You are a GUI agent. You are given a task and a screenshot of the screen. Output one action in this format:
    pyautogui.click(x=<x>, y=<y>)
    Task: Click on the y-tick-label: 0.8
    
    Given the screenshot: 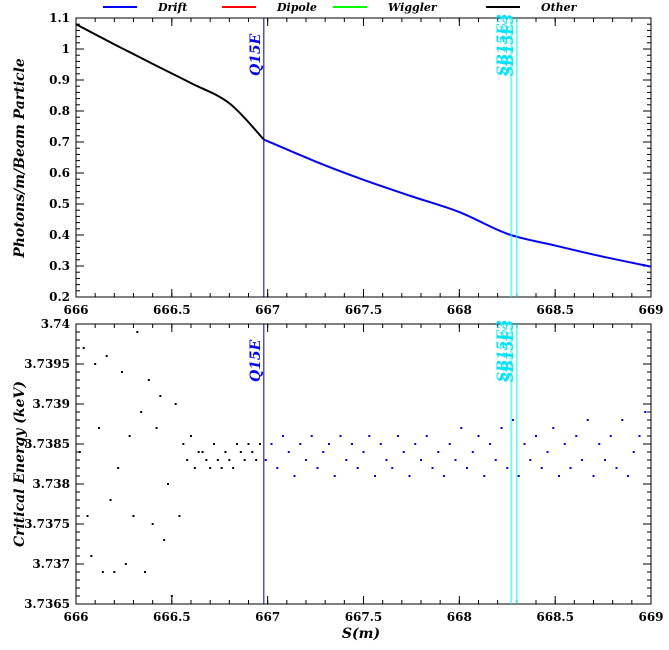 What is the action you would take?
    pyautogui.click(x=59, y=111)
    